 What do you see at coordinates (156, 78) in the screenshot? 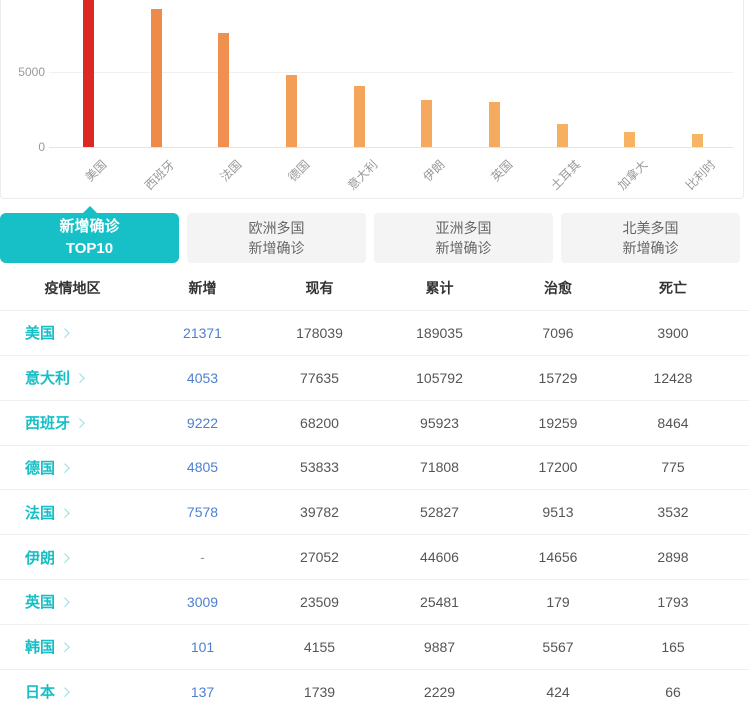
I see `chart-bar-spain` at bounding box center [156, 78].